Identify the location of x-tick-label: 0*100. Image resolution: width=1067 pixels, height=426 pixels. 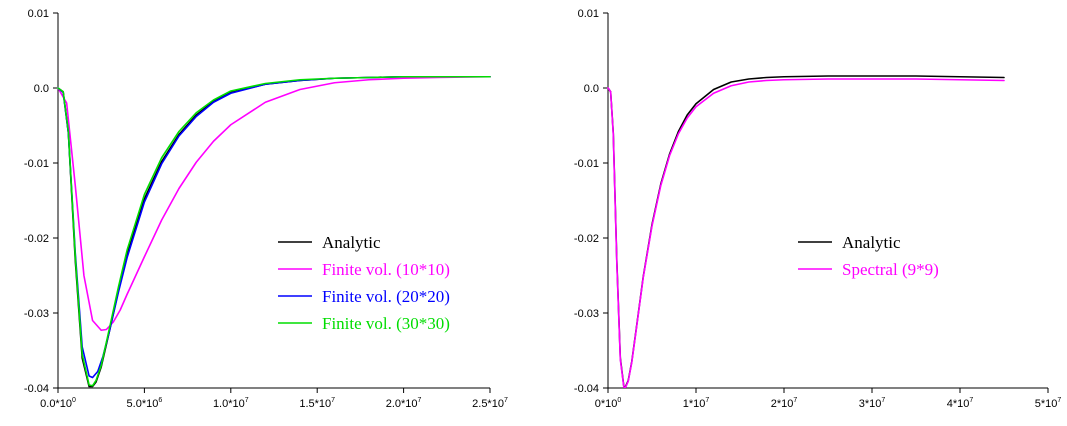
(608, 403).